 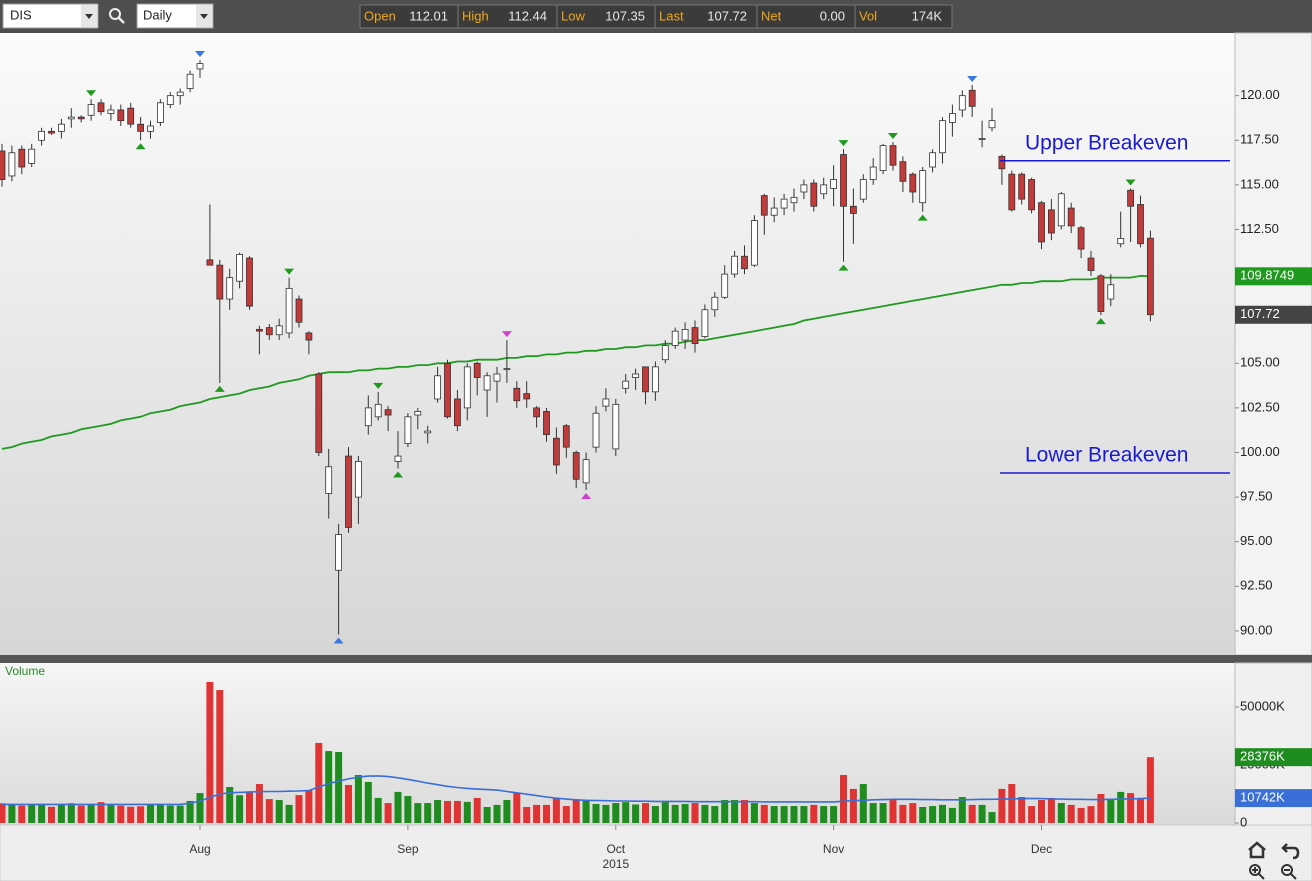 What do you see at coordinates (1256, 496) in the screenshot?
I see `y-tick-label: 97.50` at bounding box center [1256, 496].